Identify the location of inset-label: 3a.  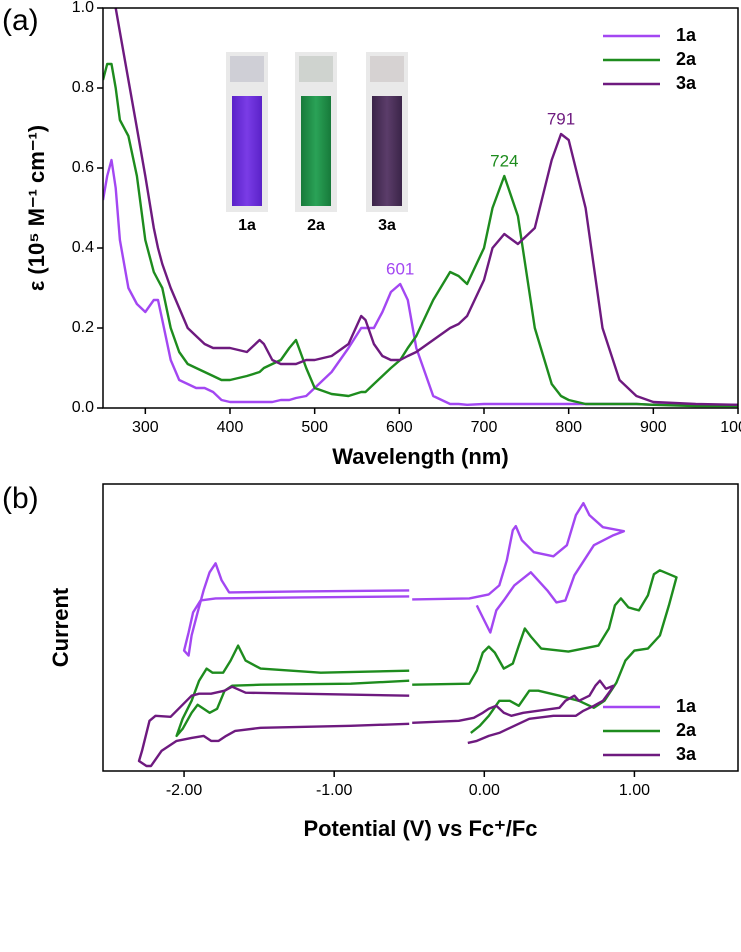
(387, 225).